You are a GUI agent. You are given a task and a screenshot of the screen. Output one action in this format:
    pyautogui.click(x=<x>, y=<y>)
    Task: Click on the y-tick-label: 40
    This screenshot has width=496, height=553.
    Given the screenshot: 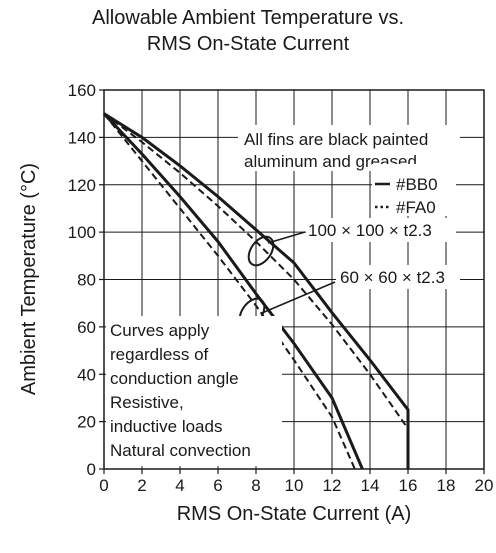 What is the action you would take?
    pyautogui.click(x=86, y=374)
    